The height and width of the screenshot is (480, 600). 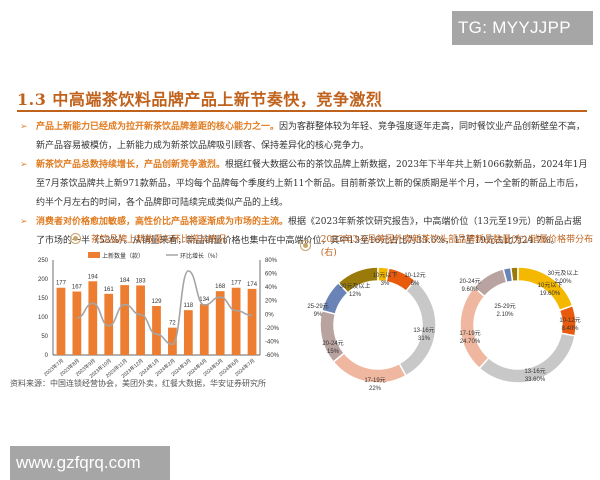 I want to click on right-chart-title: 2023年3-6月美团外卖新茶饮头部品牌新品数量(左)/销量价格带分布(右), so click(x=450, y=245).